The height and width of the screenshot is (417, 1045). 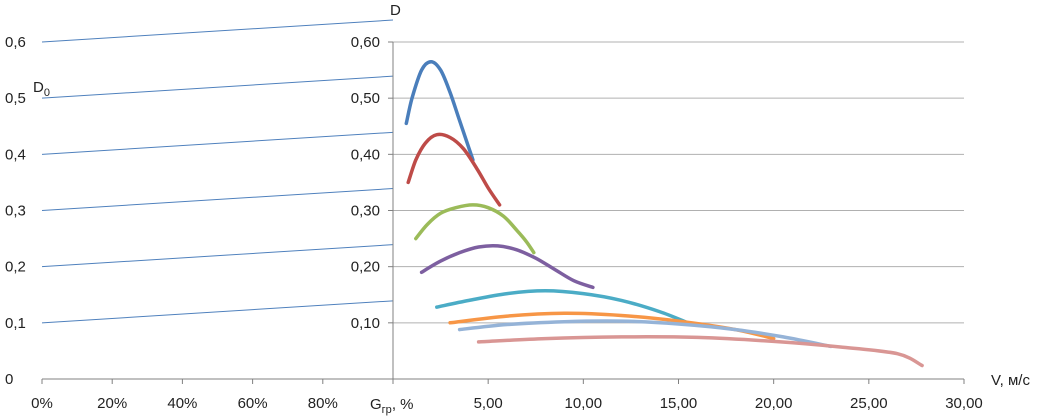 I want to click on left-x-axis-title: Gгр, %, so click(x=392, y=406).